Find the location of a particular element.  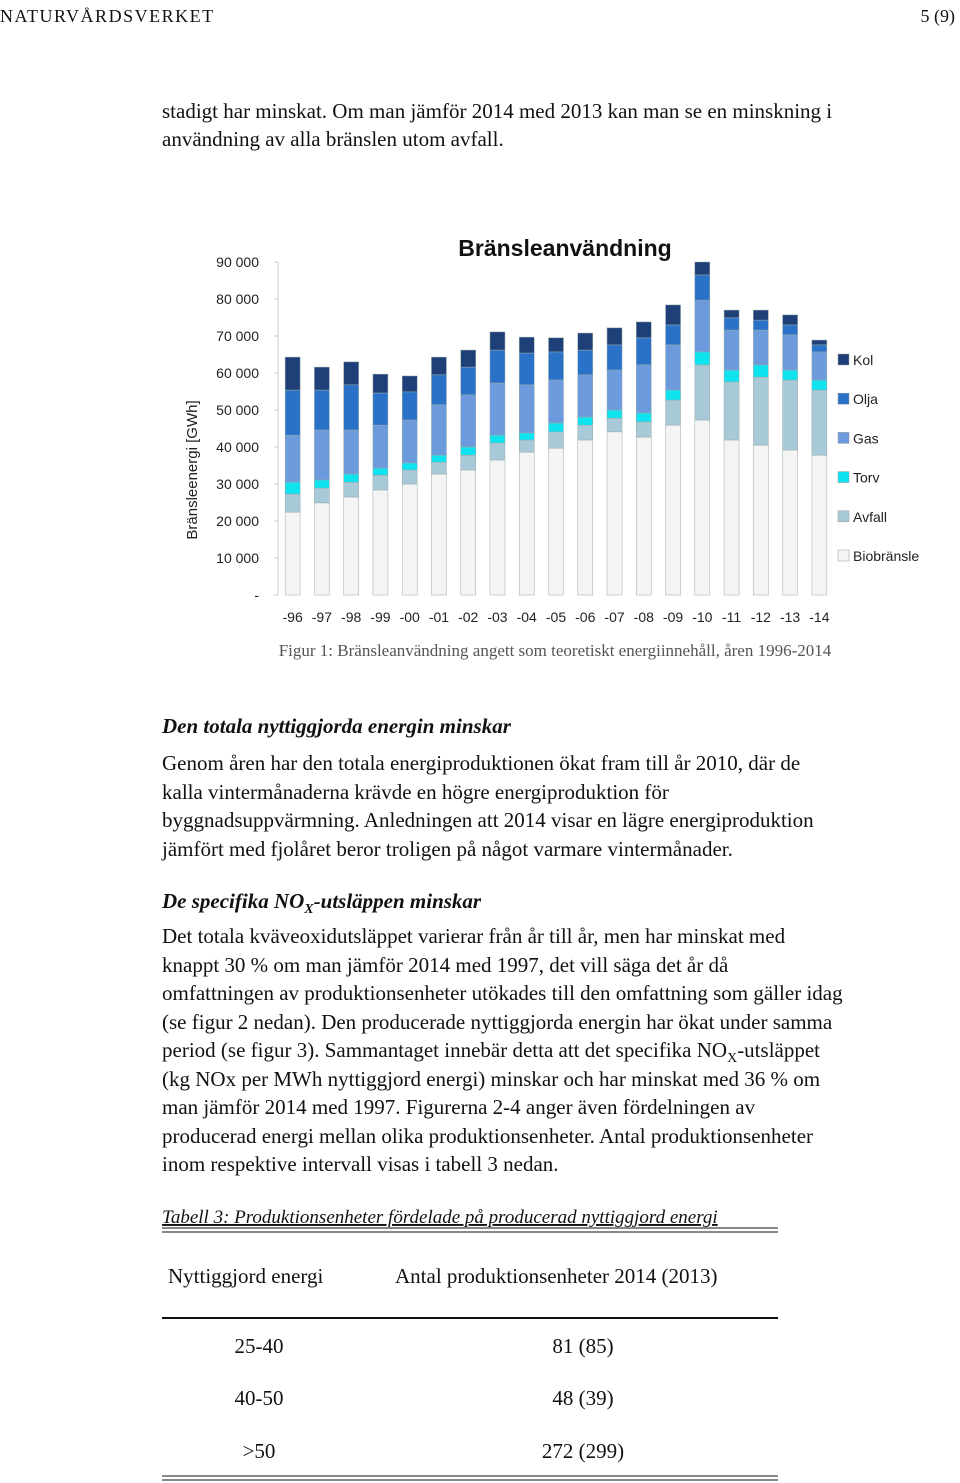

x-tick-label: -97 is located at coordinates (322, 617).